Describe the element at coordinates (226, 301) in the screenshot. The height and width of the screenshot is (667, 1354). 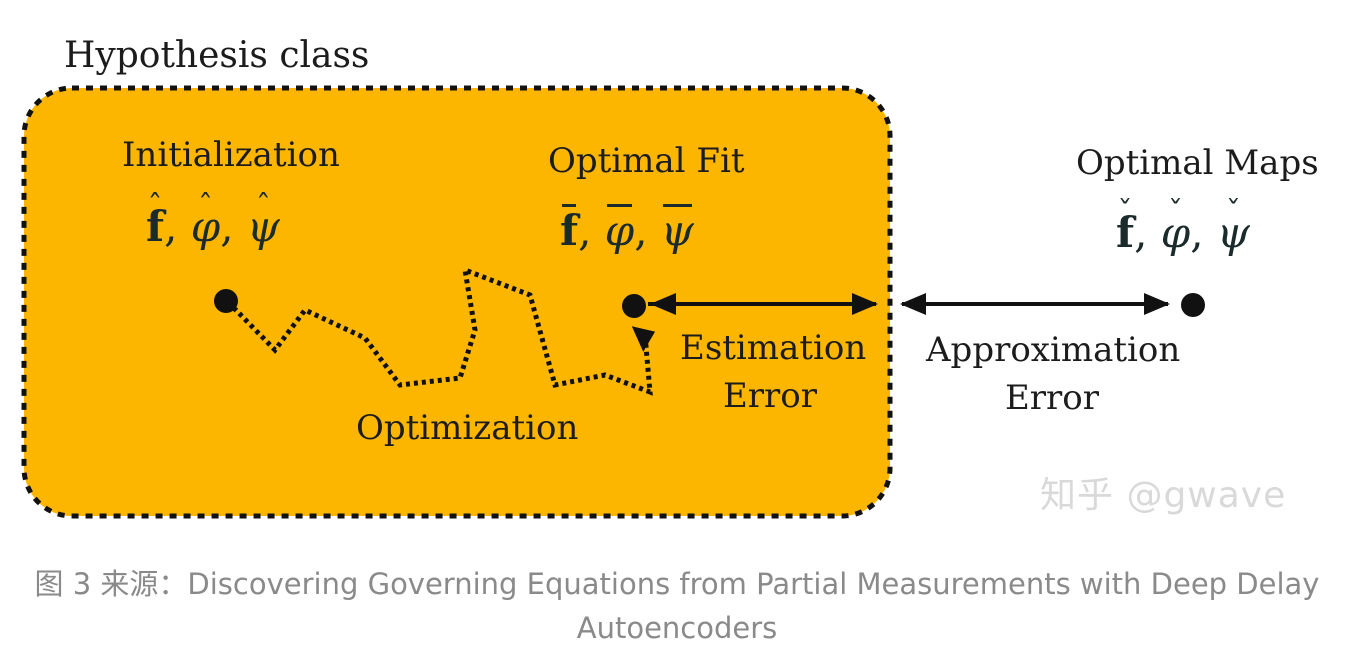
I see `initialization-point` at that location.